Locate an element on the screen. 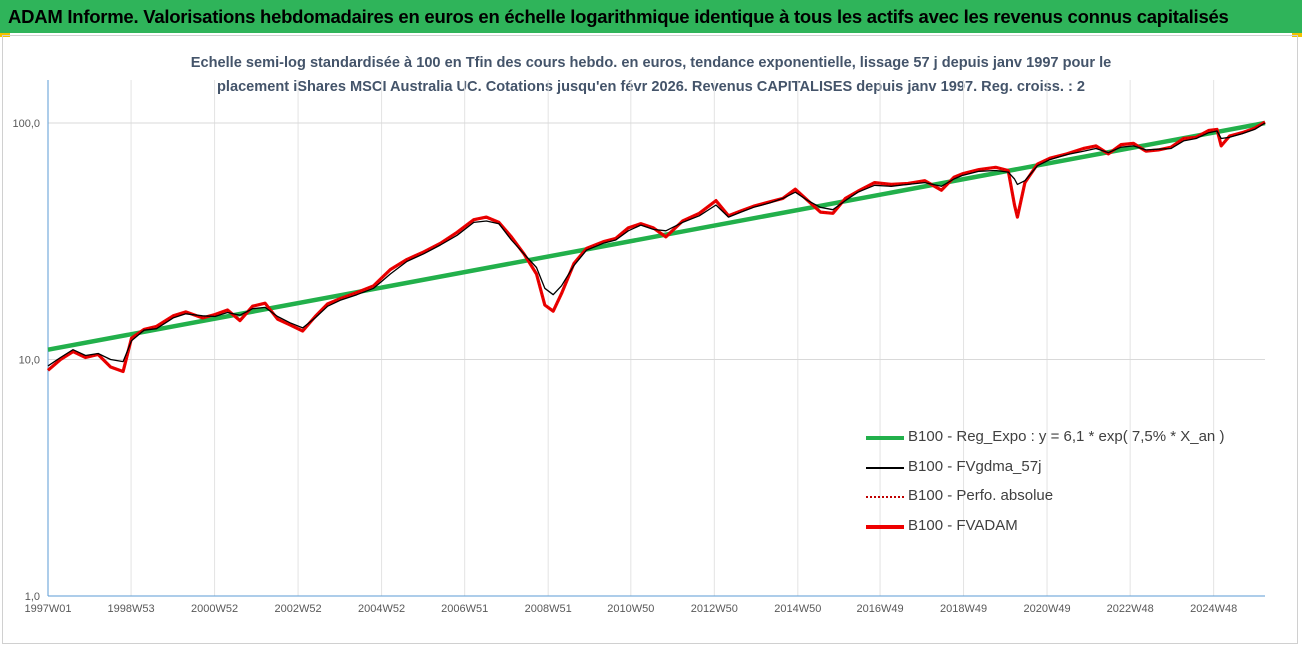 This screenshot has width=1302, height=647. x-tick-label: 2000W52 is located at coordinates (214, 609).